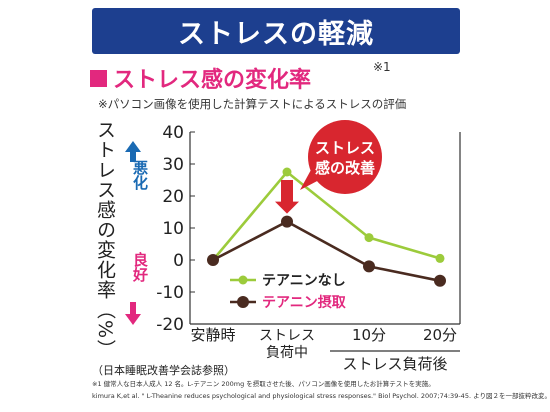 This screenshot has width=550, height=412. What do you see at coordinates (394, 364) in the screenshot?
I see `x-group-label: ストレス負荷後` at bounding box center [394, 364].